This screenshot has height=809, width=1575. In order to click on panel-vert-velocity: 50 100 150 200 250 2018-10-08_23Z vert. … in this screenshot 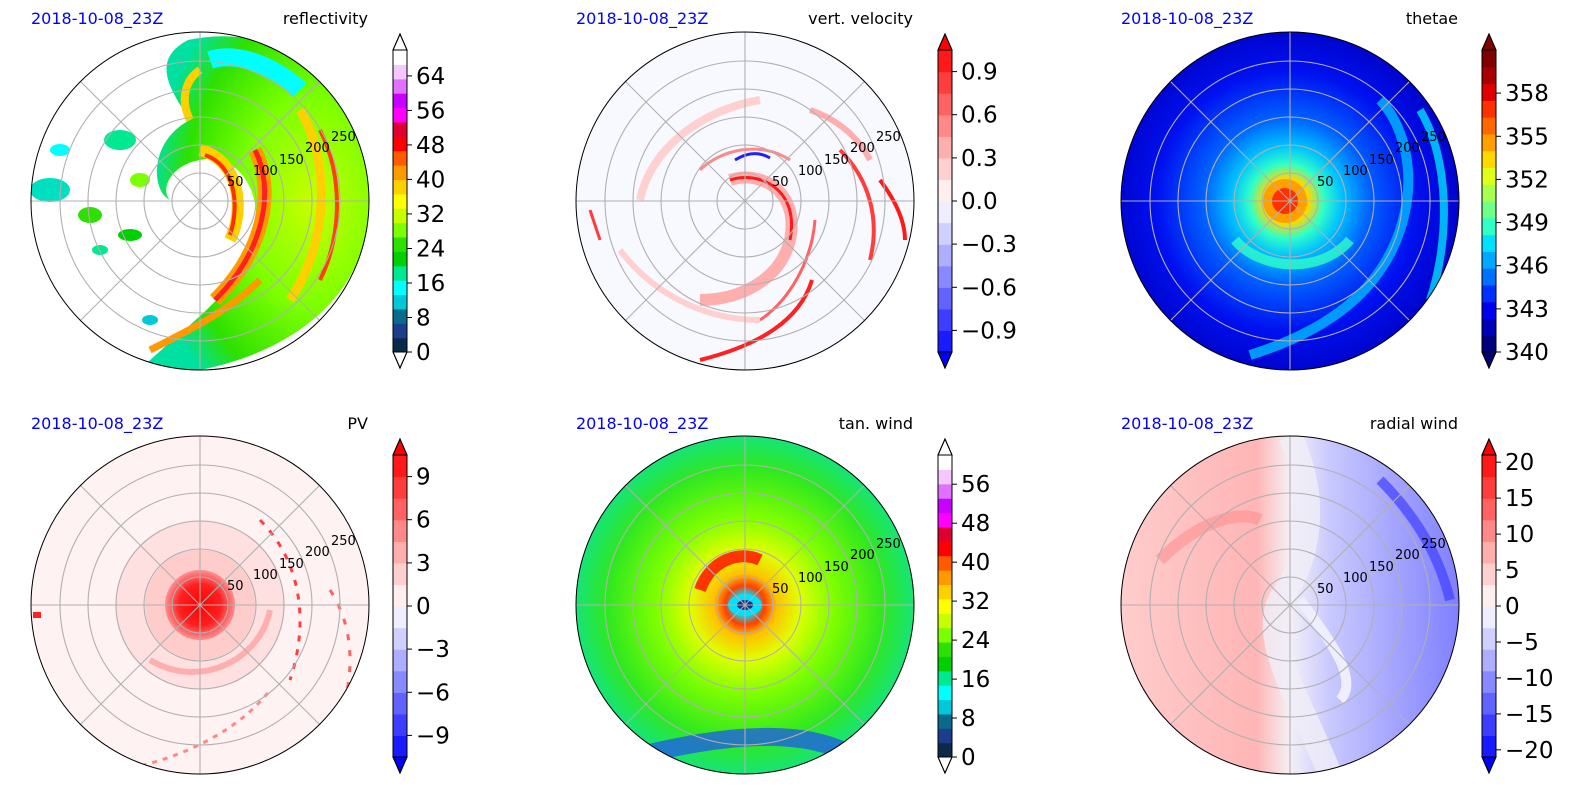, I will do `click(796, 190)`.